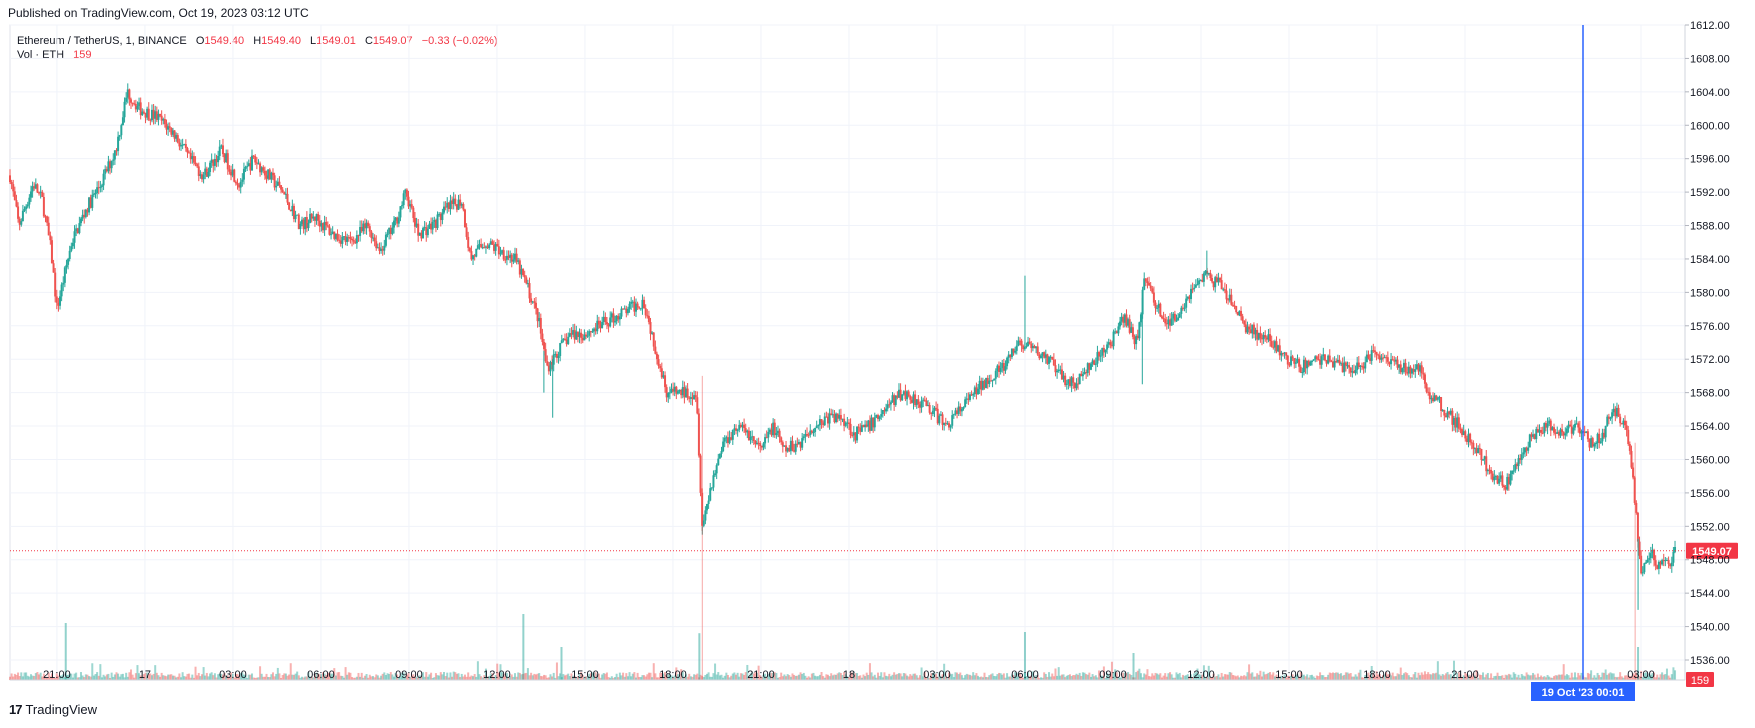 The width and height of the screenshot is (1755, 728). What do you see at coordinates (1710, 594) in the screenshot?
I see `y-tick-label: 1544.00` at bounding box center [1710, 594].